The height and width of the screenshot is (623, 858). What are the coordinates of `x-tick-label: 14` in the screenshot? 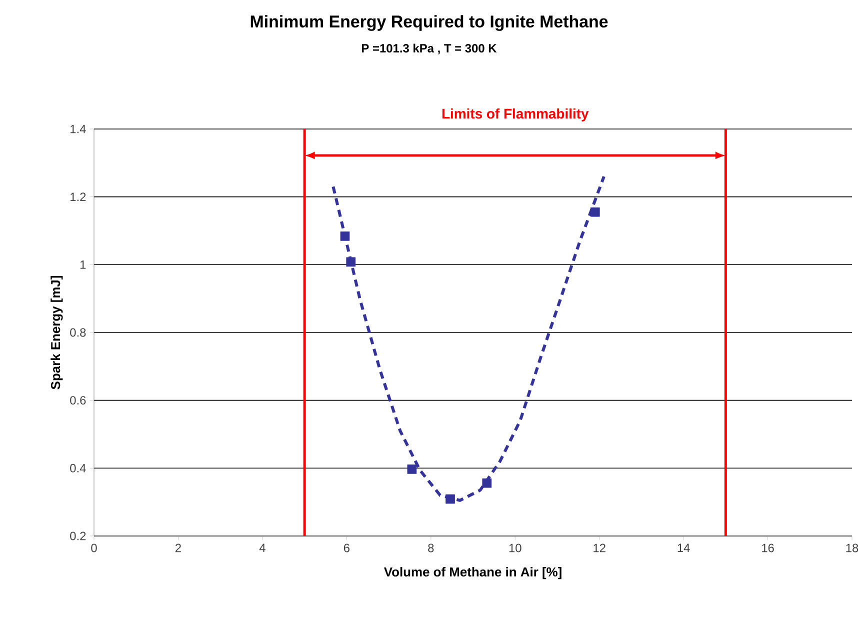 It's located at (684, 548).